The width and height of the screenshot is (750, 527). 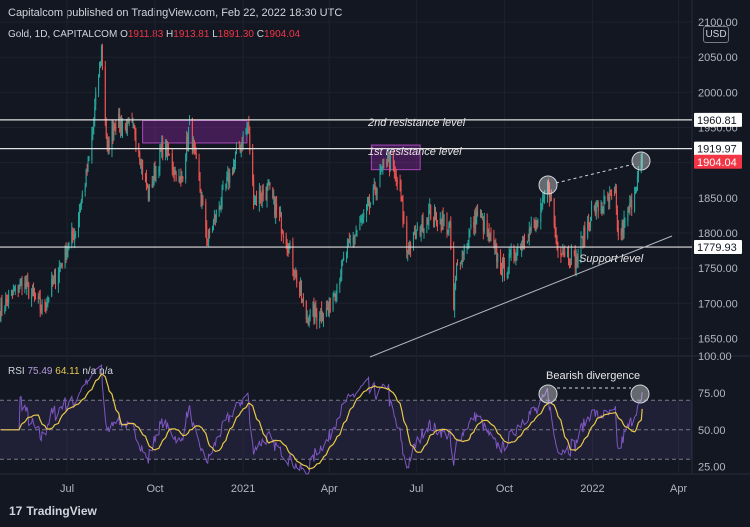 What do you see at coordinates (715, 357) in the screenshot?
I see `rsi-tick-label: 100.00` at bounding box center [715, 357].